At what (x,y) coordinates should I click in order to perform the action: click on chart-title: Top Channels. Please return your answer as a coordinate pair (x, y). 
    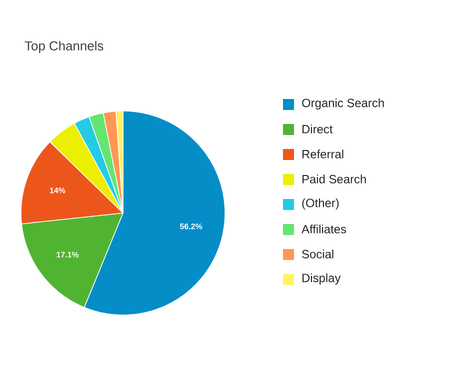
    Looking at the image, I should click on (64, 47).